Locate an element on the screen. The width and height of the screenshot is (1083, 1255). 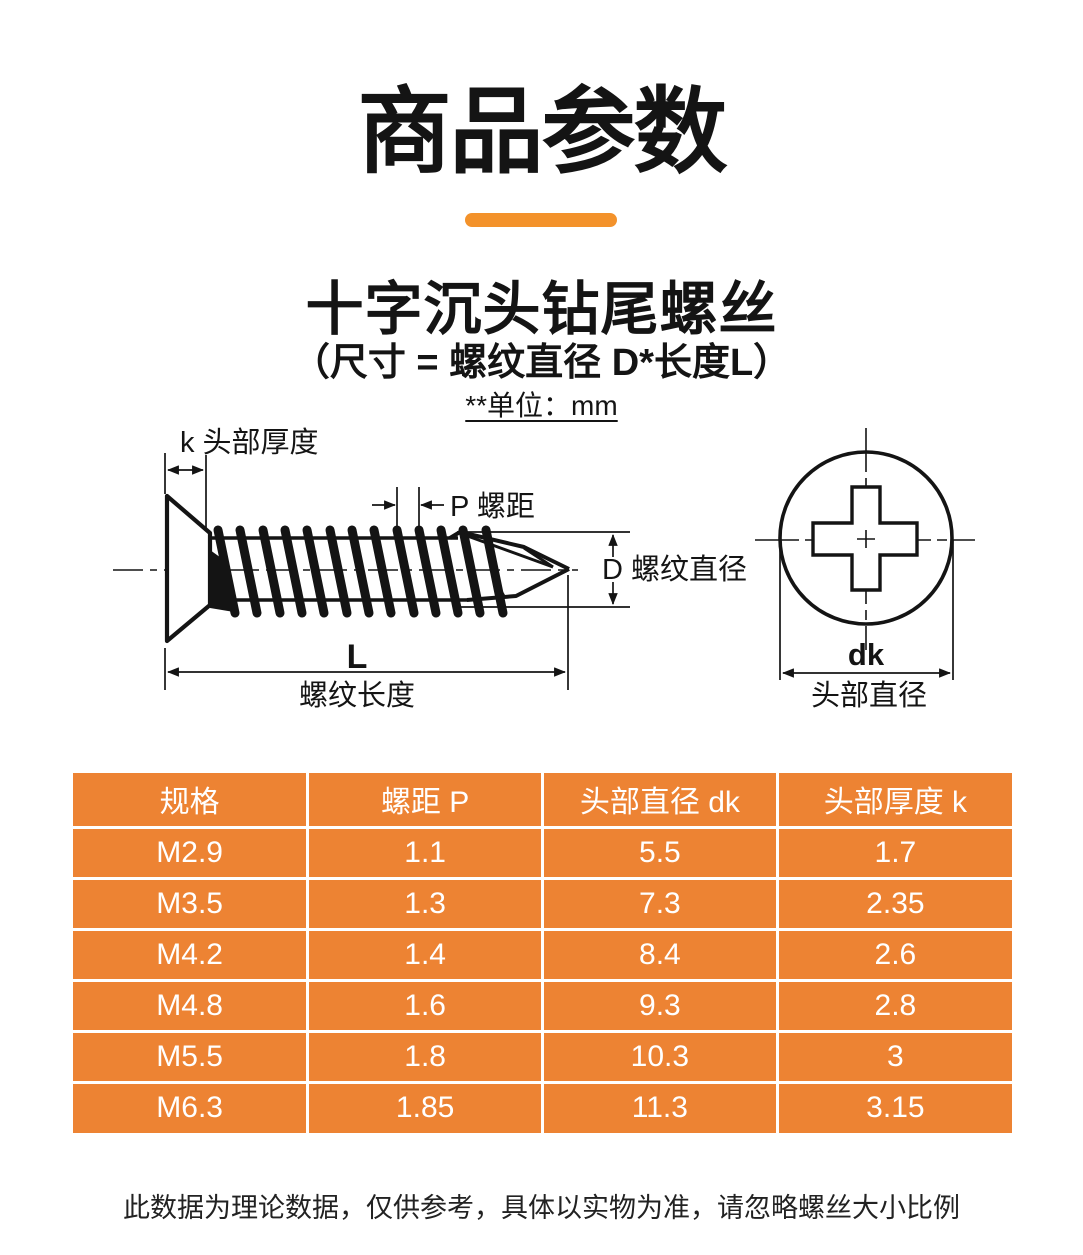
table-cell: 1.8 is located at coordinates (425, 1057).